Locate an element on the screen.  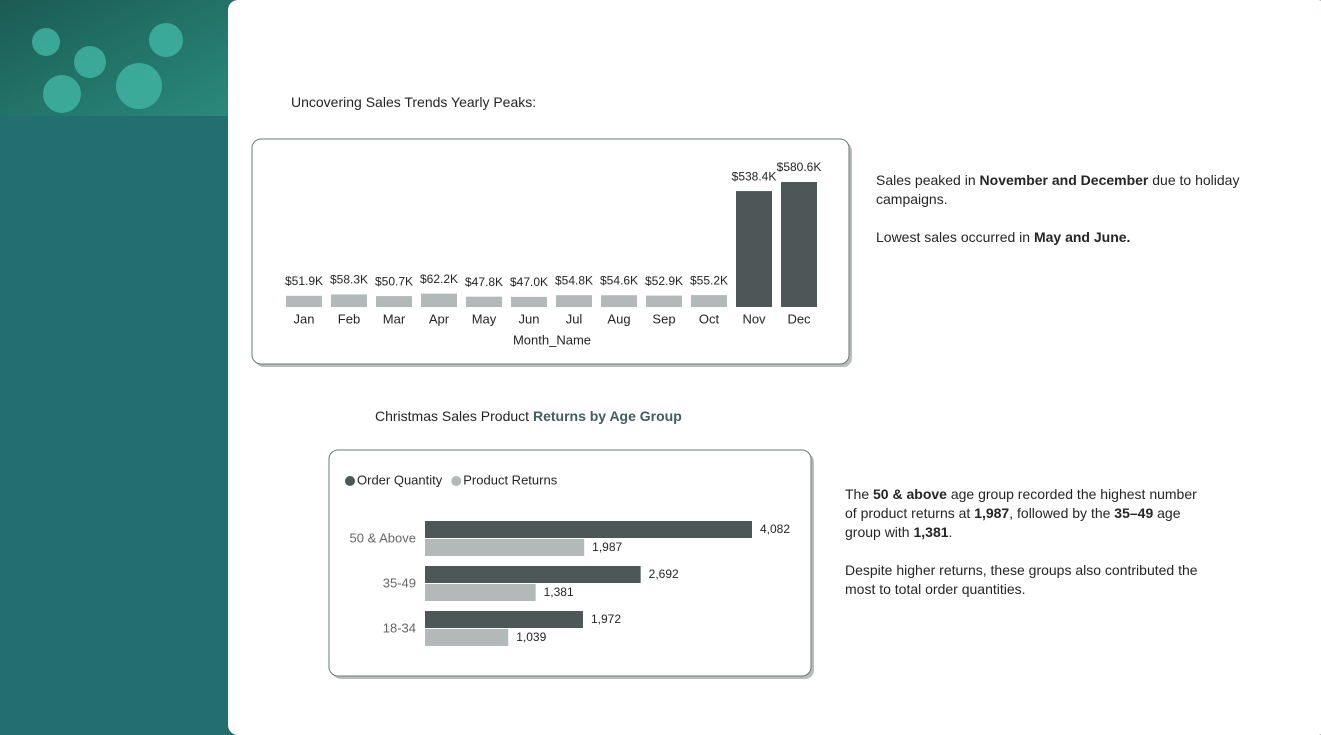
data-label: $54.8K is located at coordinates (574, 280).